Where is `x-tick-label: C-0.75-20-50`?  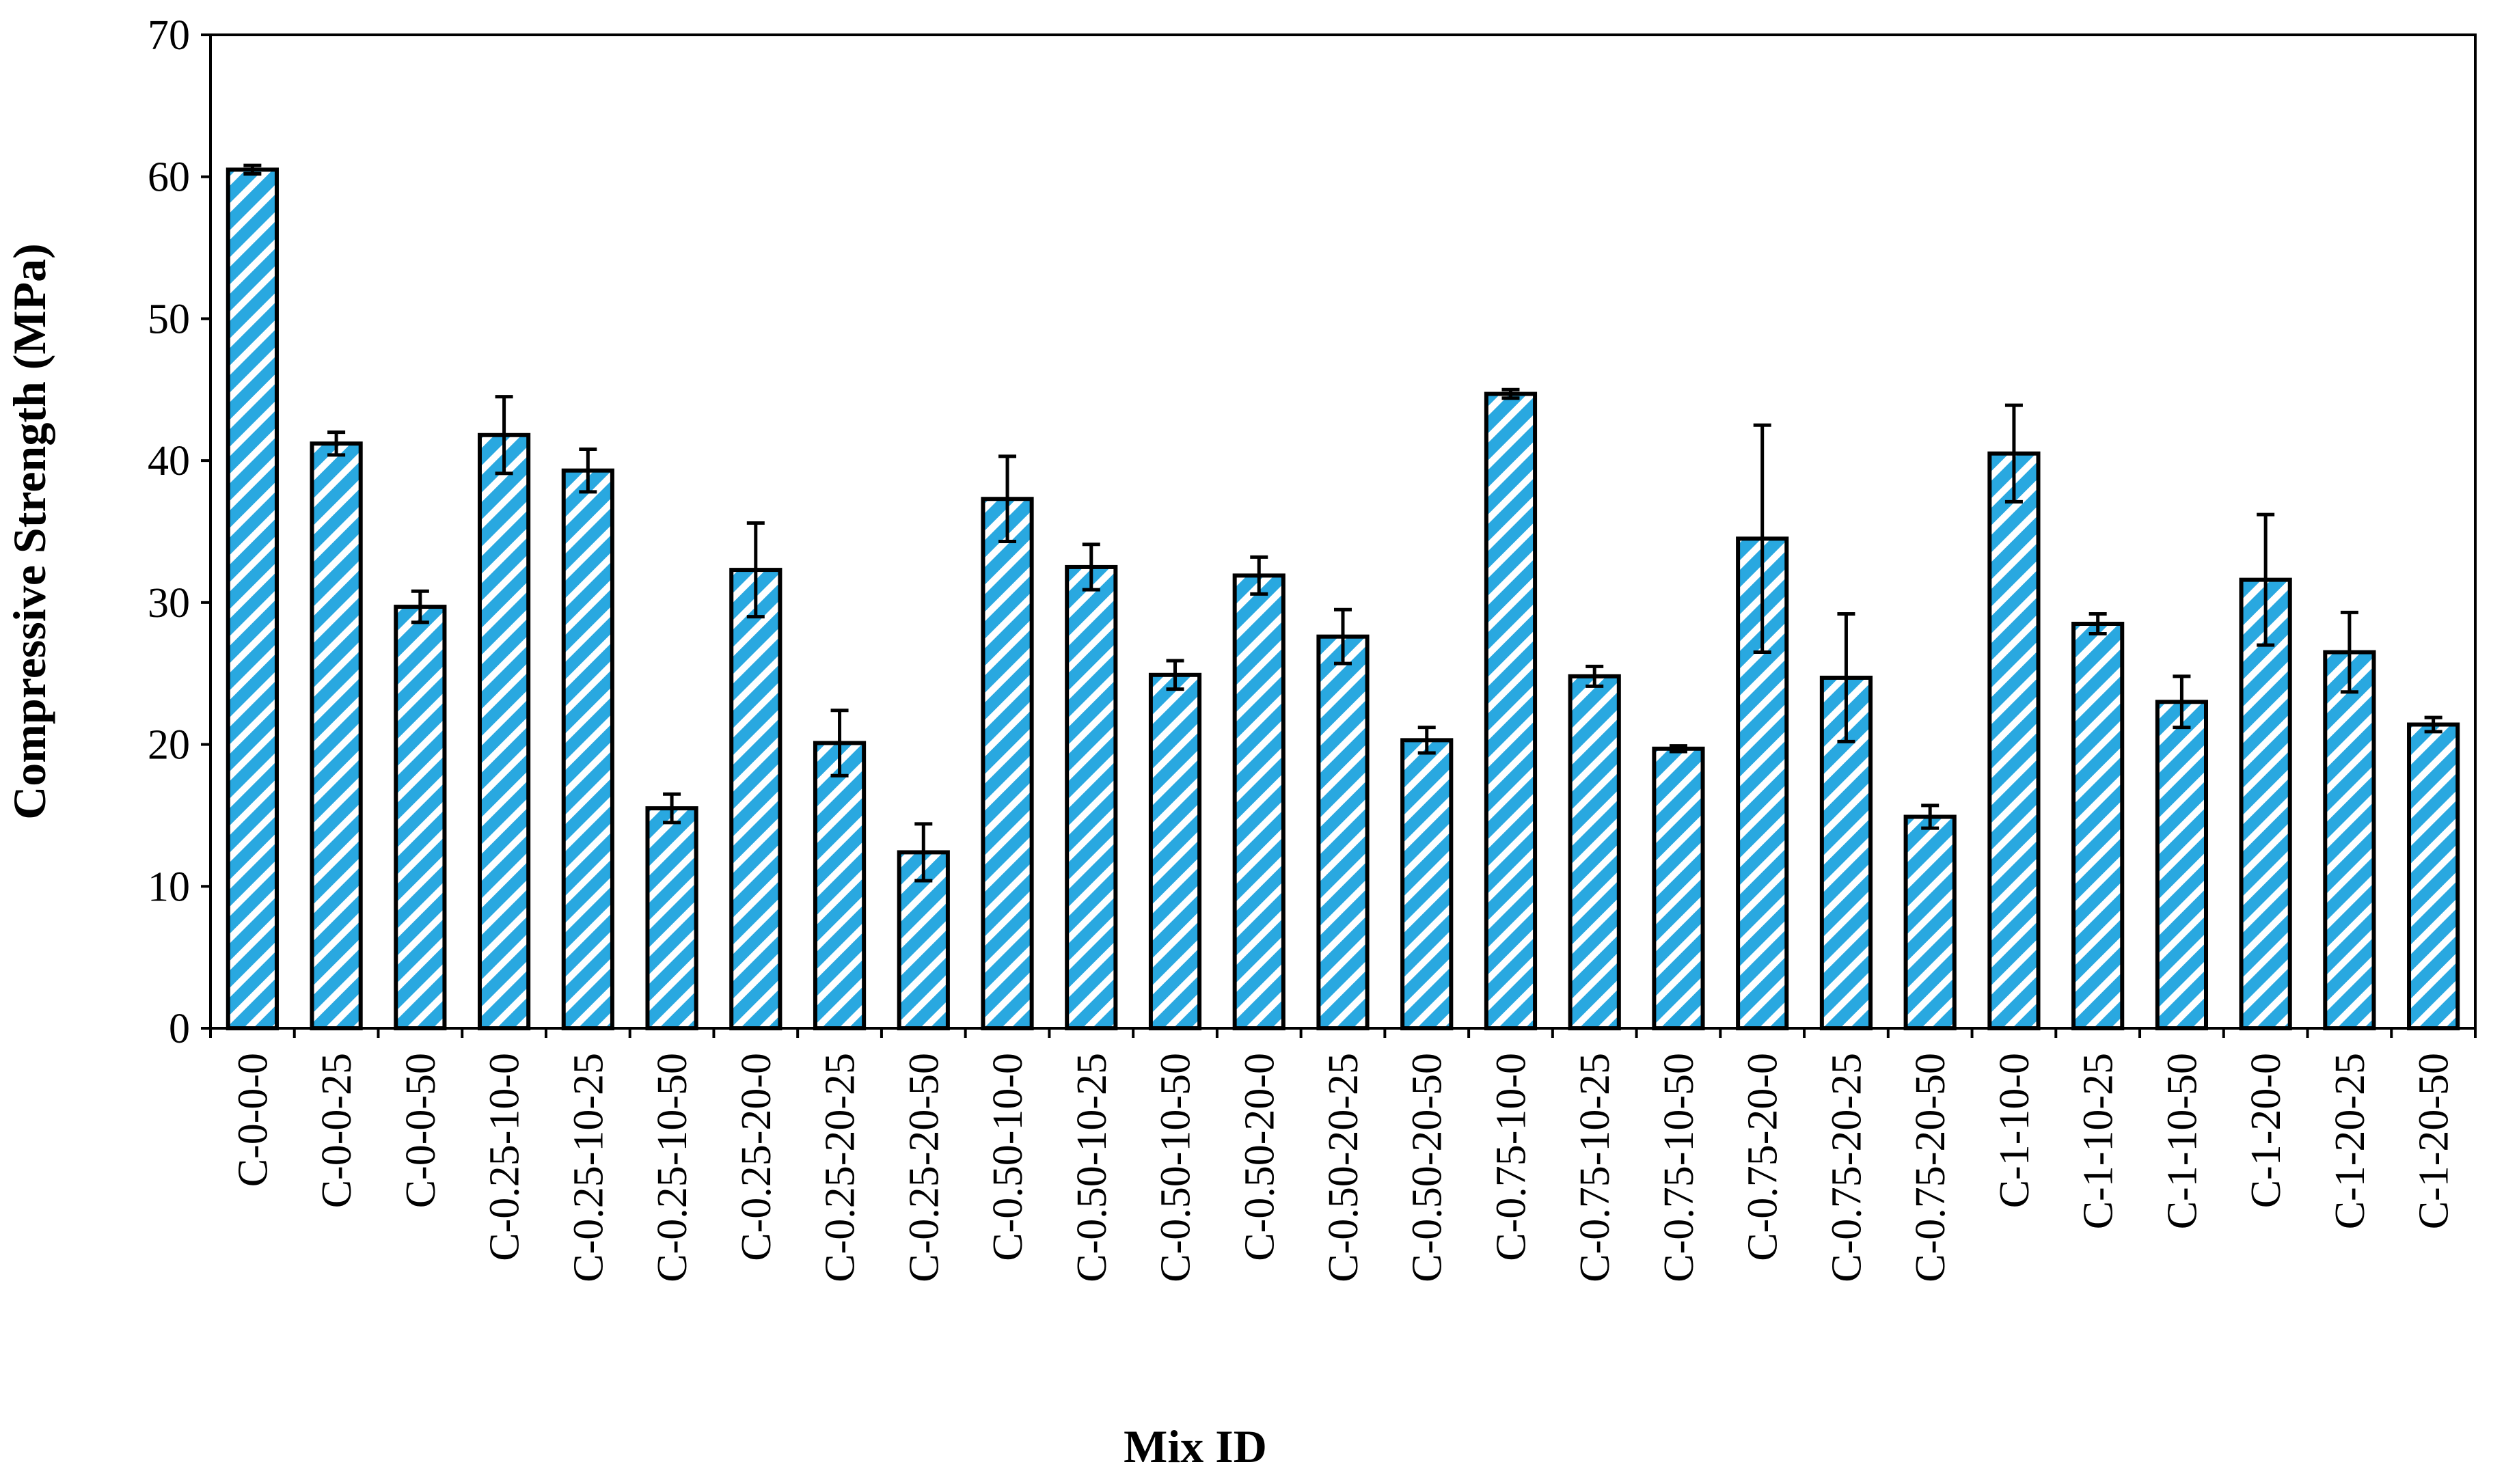
x-tick-label: C-0.75-20-50 is located at coordinates (1930, 1167).